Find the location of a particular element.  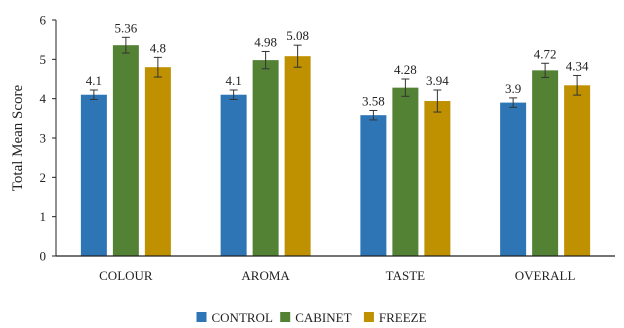

y-tick-label: 4 is located at coordinates (43, 98).